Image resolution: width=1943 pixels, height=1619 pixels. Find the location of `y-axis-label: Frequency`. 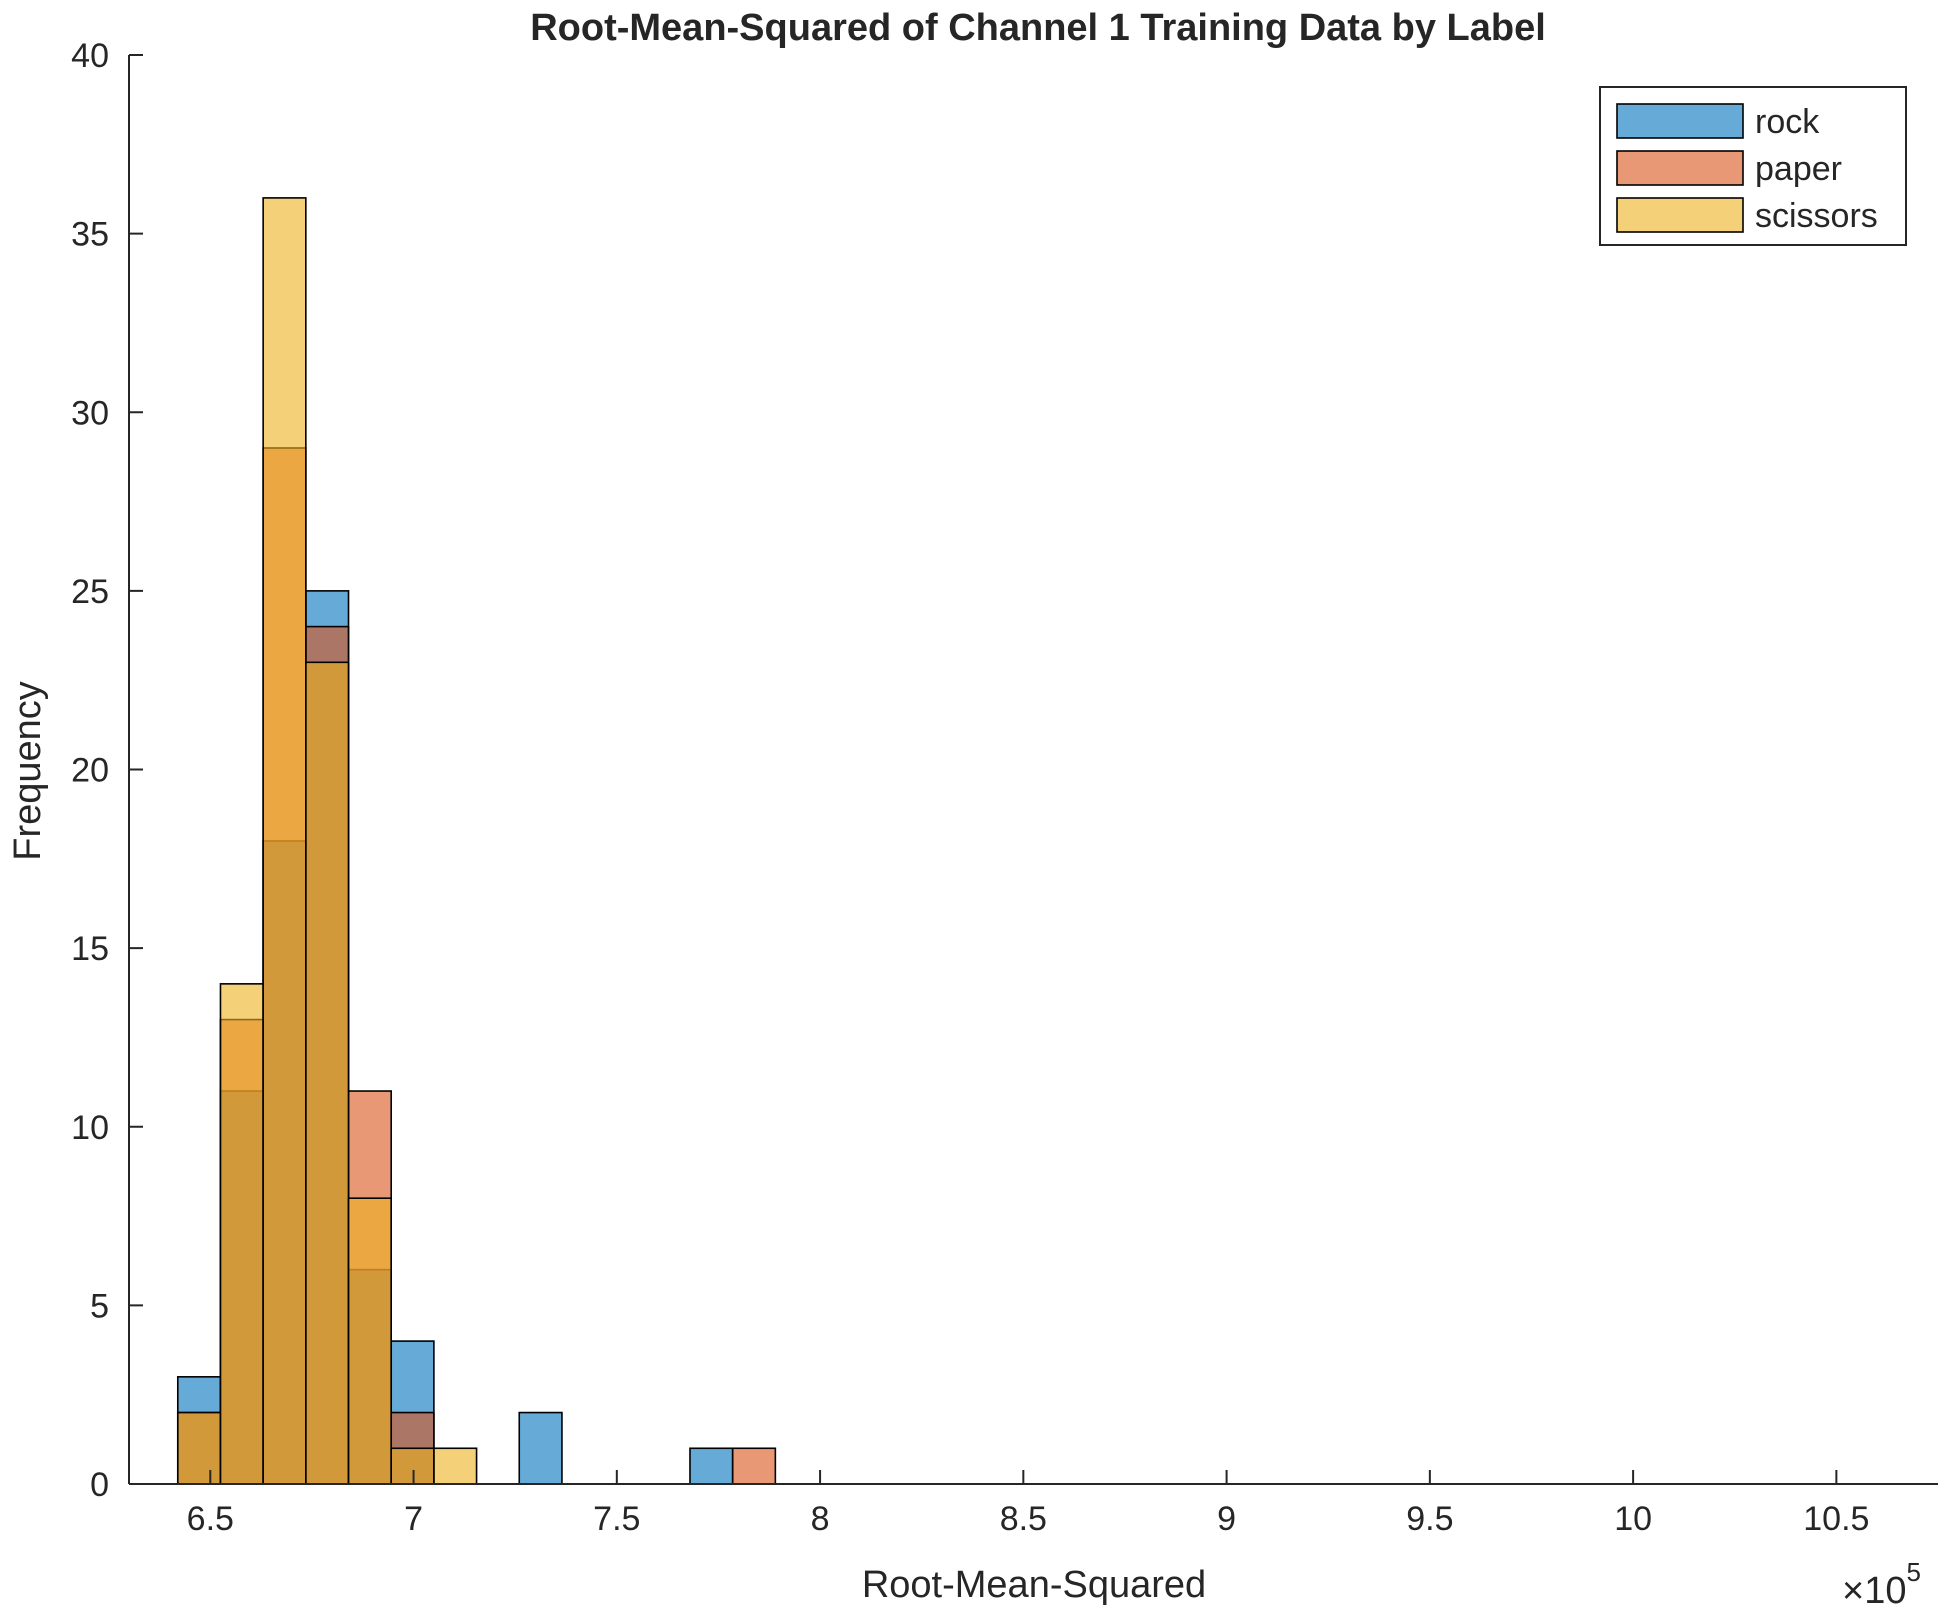

y-axis-label: Frequency is located at coordinates (28, 771).